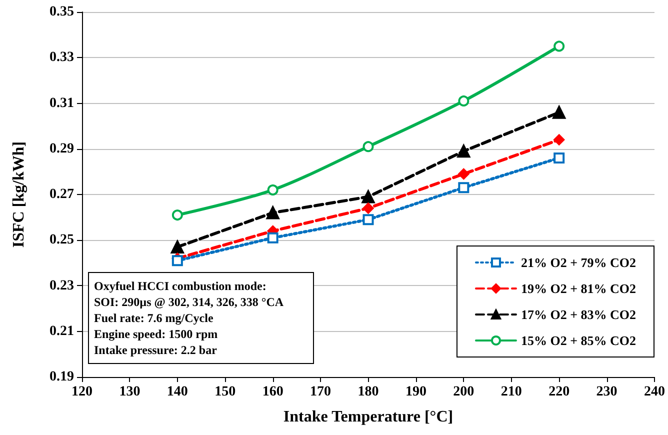  What do you see at coordinates (578, 340) in the screenshot?
I see `legend-label: 15% O2 + 85% CO2` at bounding box center [578, 340].